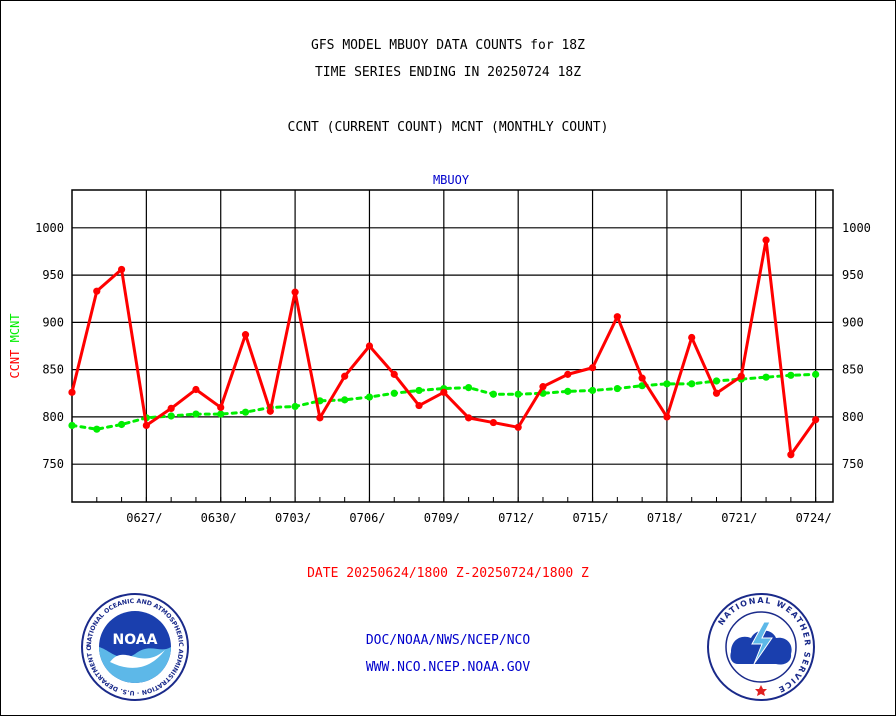 The width and height of the screenshot is (896, 716). Describe the element at coordinates (293, 518) in the screenshot. I see `x-tick-label: 0703/` at that location.